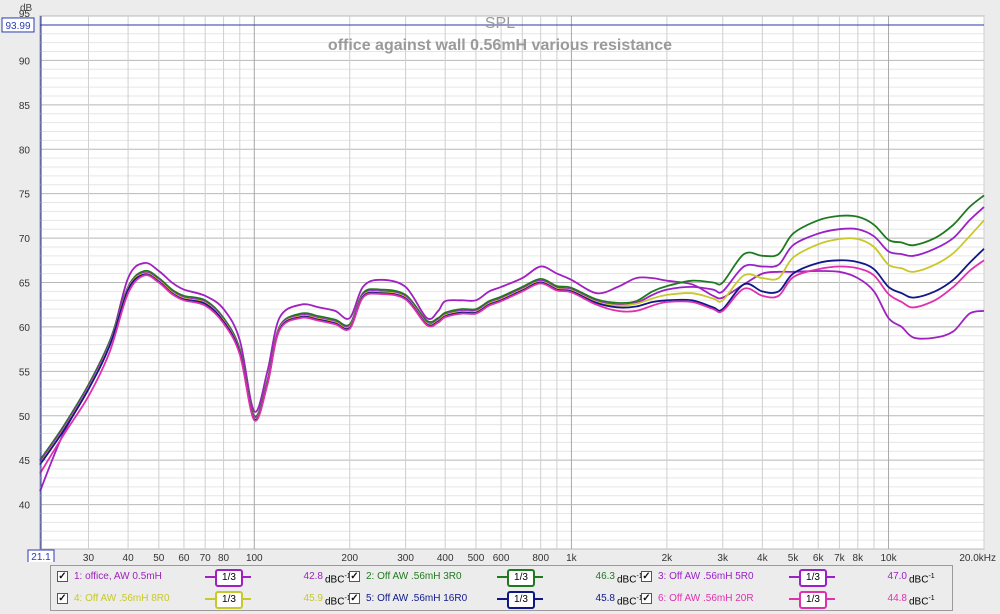 The image size is (1000, 614). What do you see at coordinates (254, 557) in the screenshot?
I see `x-tick-label: 100` at bounding box center [254, 557].